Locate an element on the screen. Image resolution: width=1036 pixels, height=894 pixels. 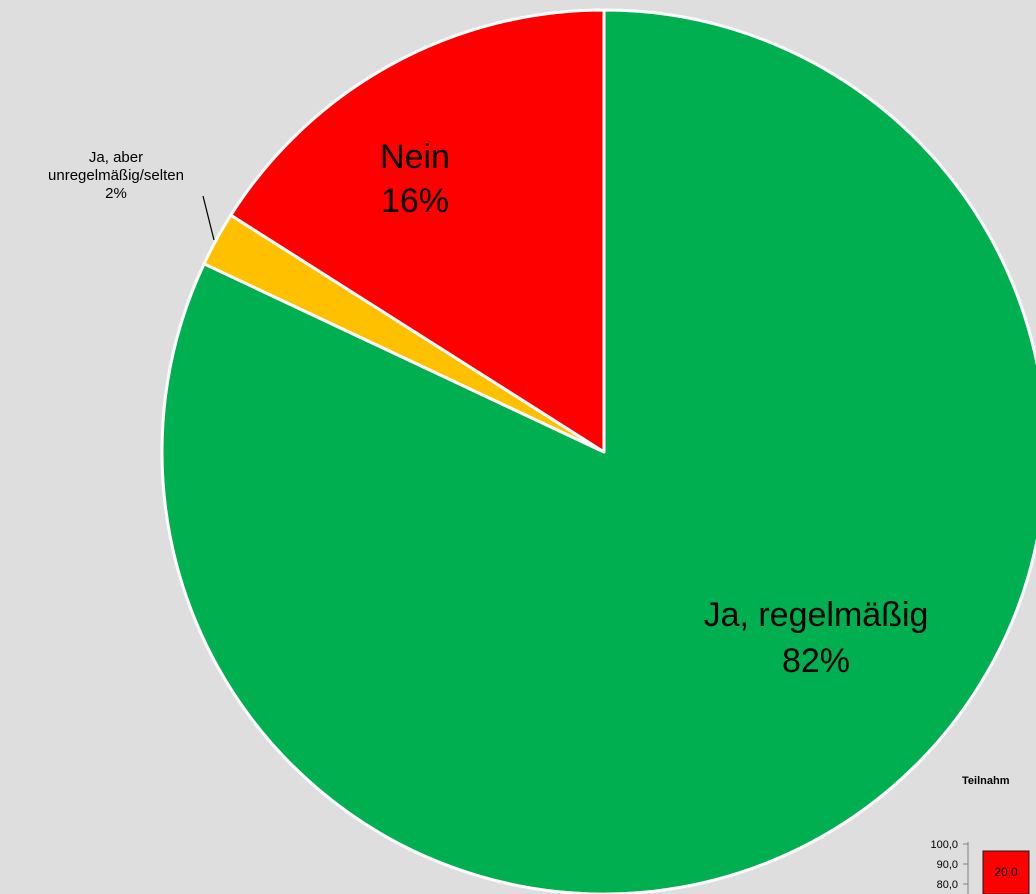
inset-chart-title: Teilnahm is located at coordinates (986, 781).